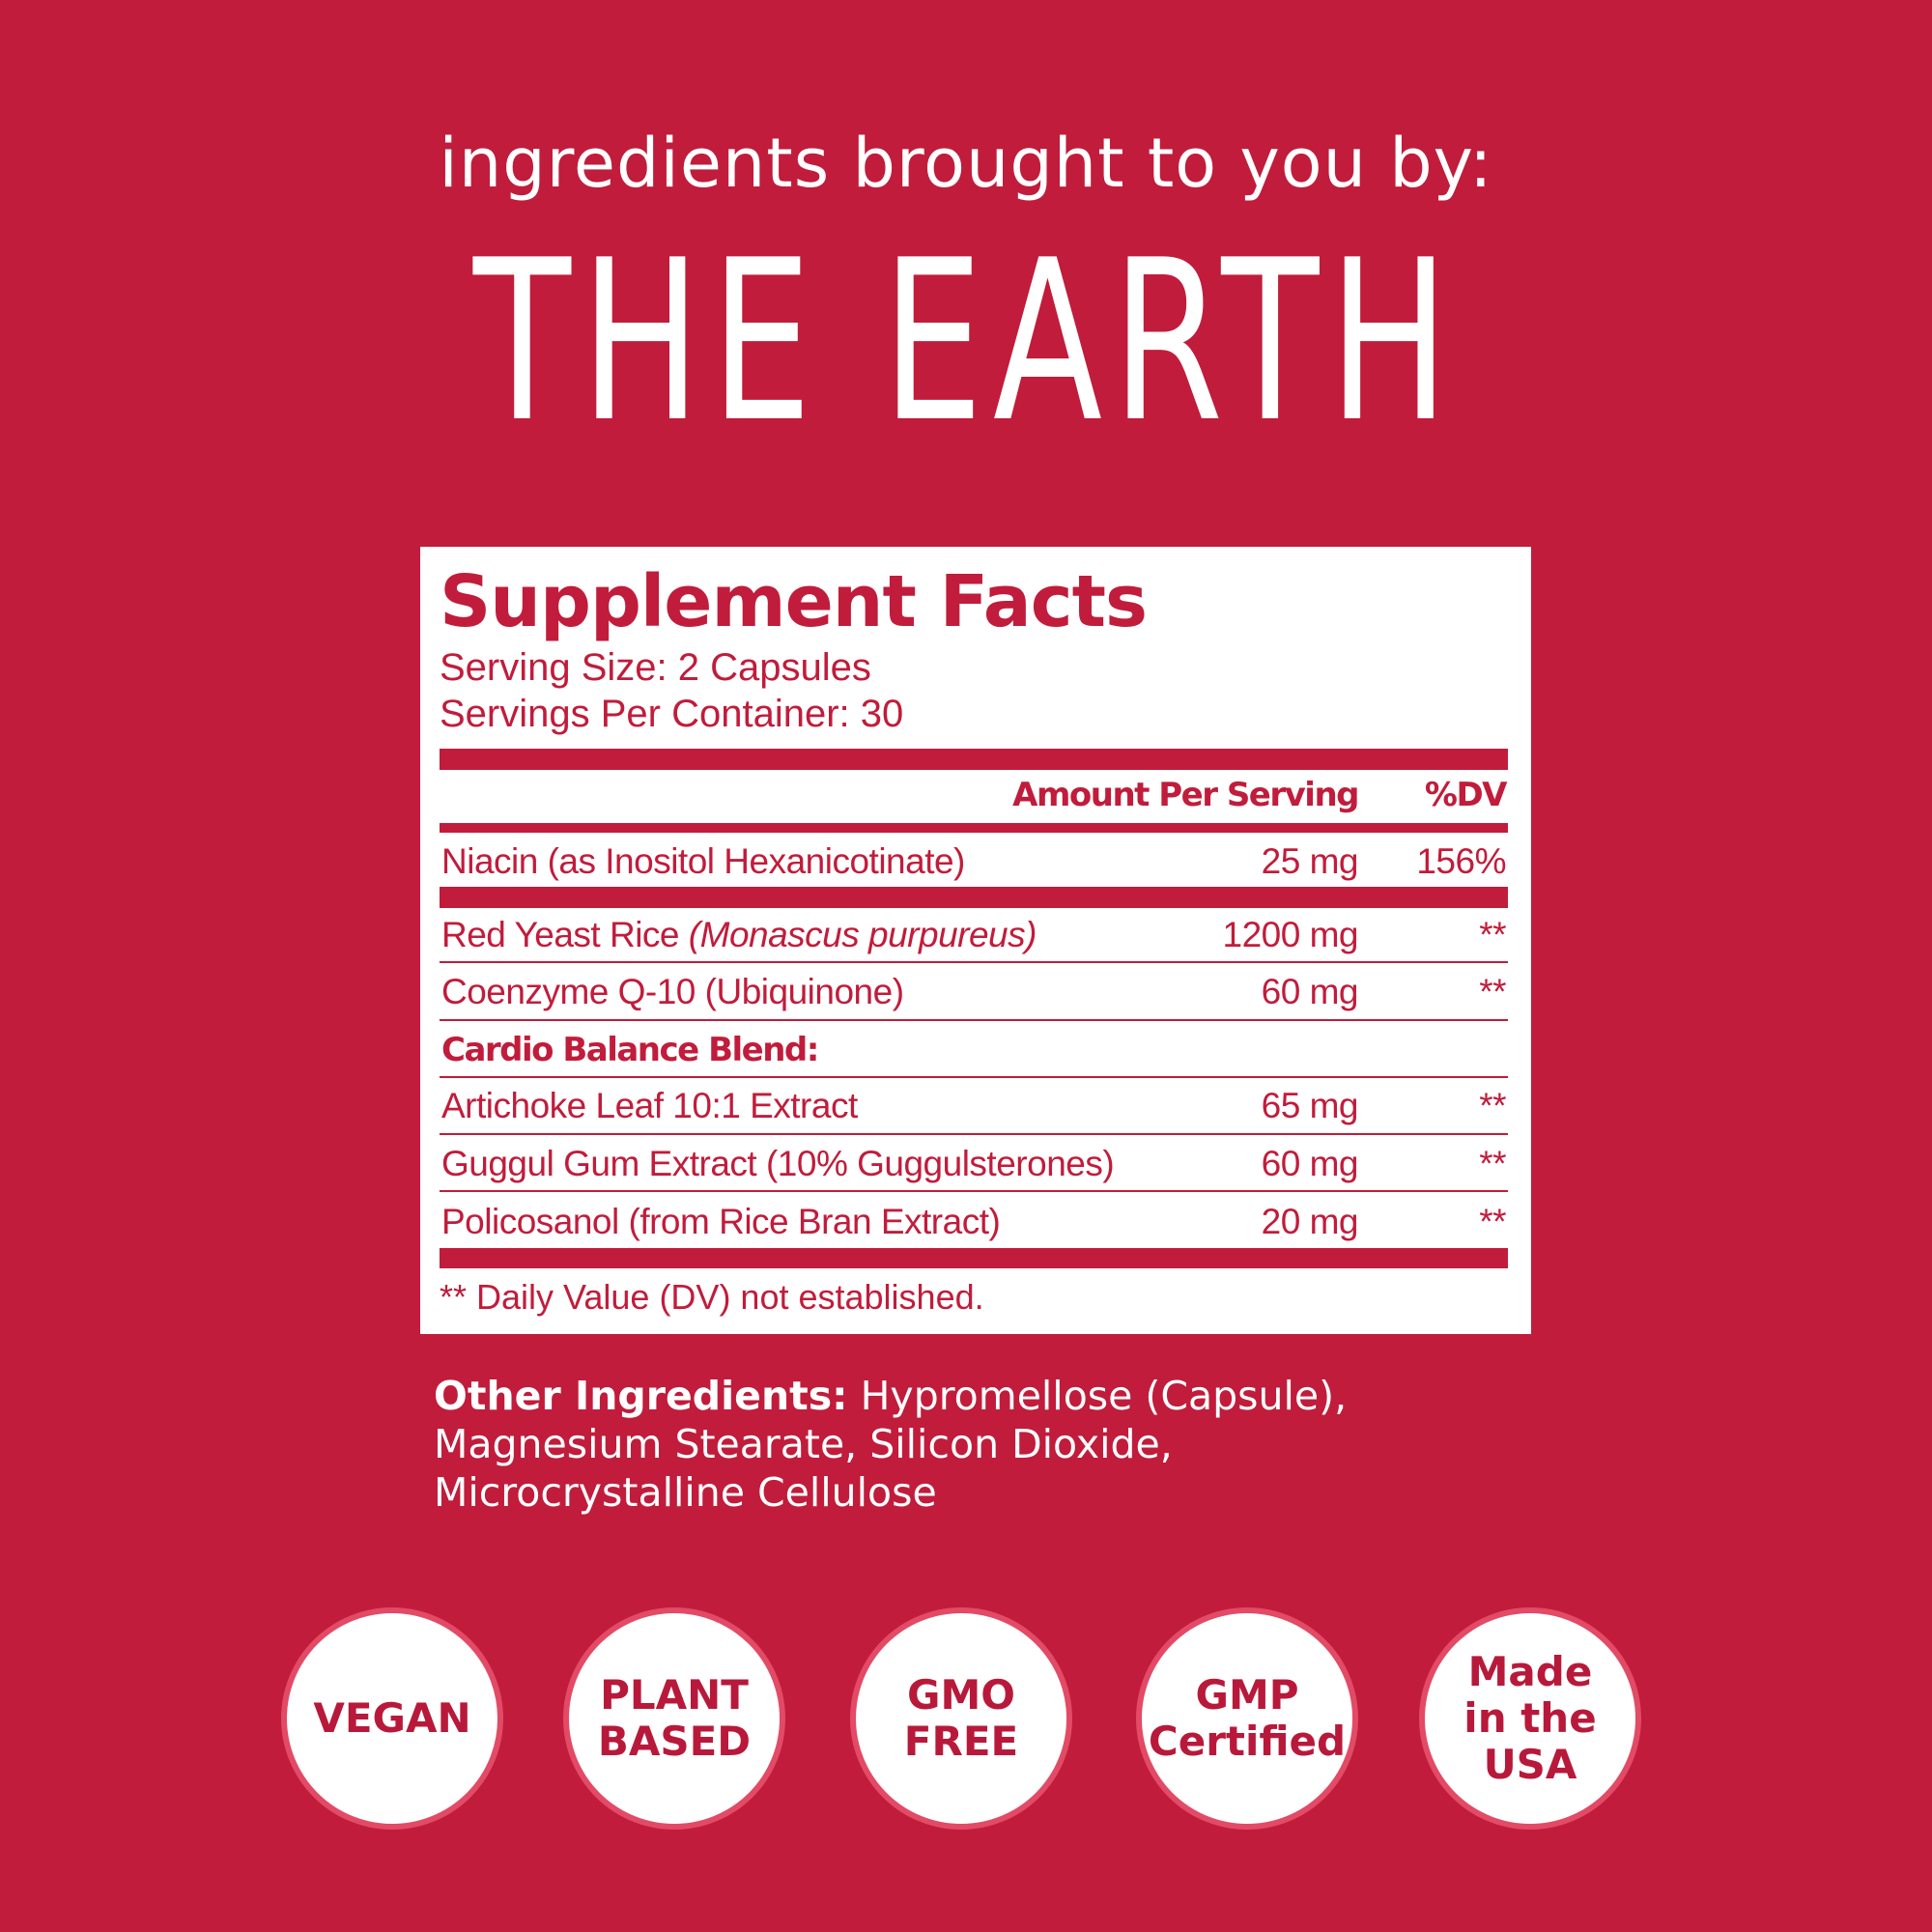 The image size is (1932, 1932). Describe the element at coordinates (672, 992) in the screenshot. I see `ingredient-name: Coenzyme Q-10 (Ubiquinone)` at that location.